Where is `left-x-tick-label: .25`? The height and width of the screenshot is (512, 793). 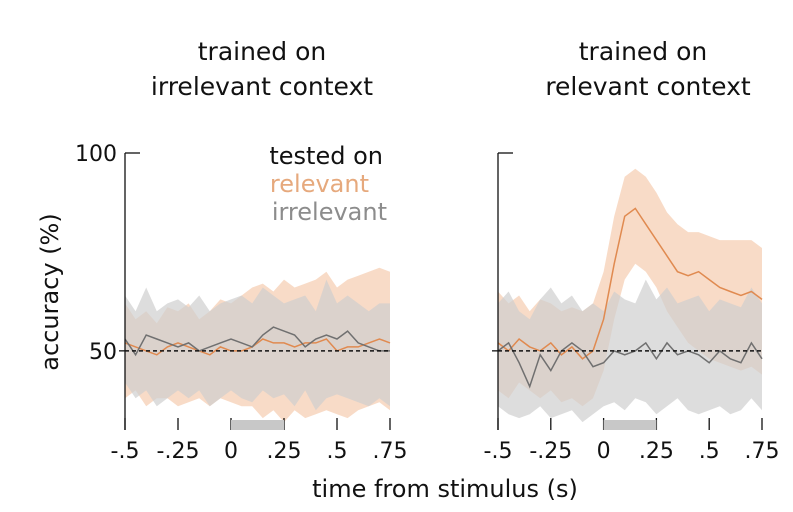
left-x-tick-label: .25 is located at coordinates (284, 451).